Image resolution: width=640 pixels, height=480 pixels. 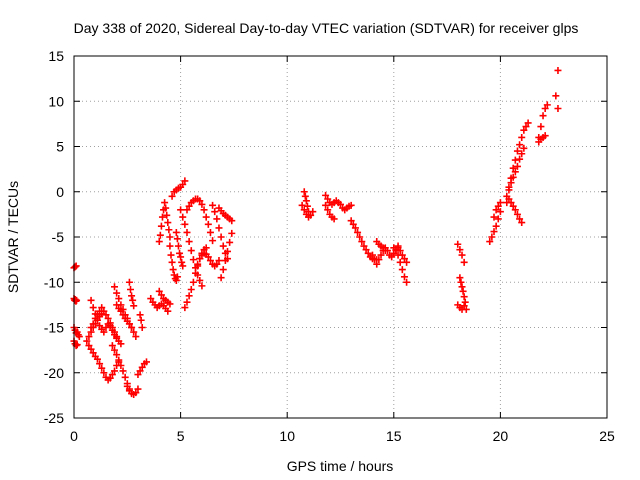 I want to click on x-tick-label: 10, so click(x=287, y=436).